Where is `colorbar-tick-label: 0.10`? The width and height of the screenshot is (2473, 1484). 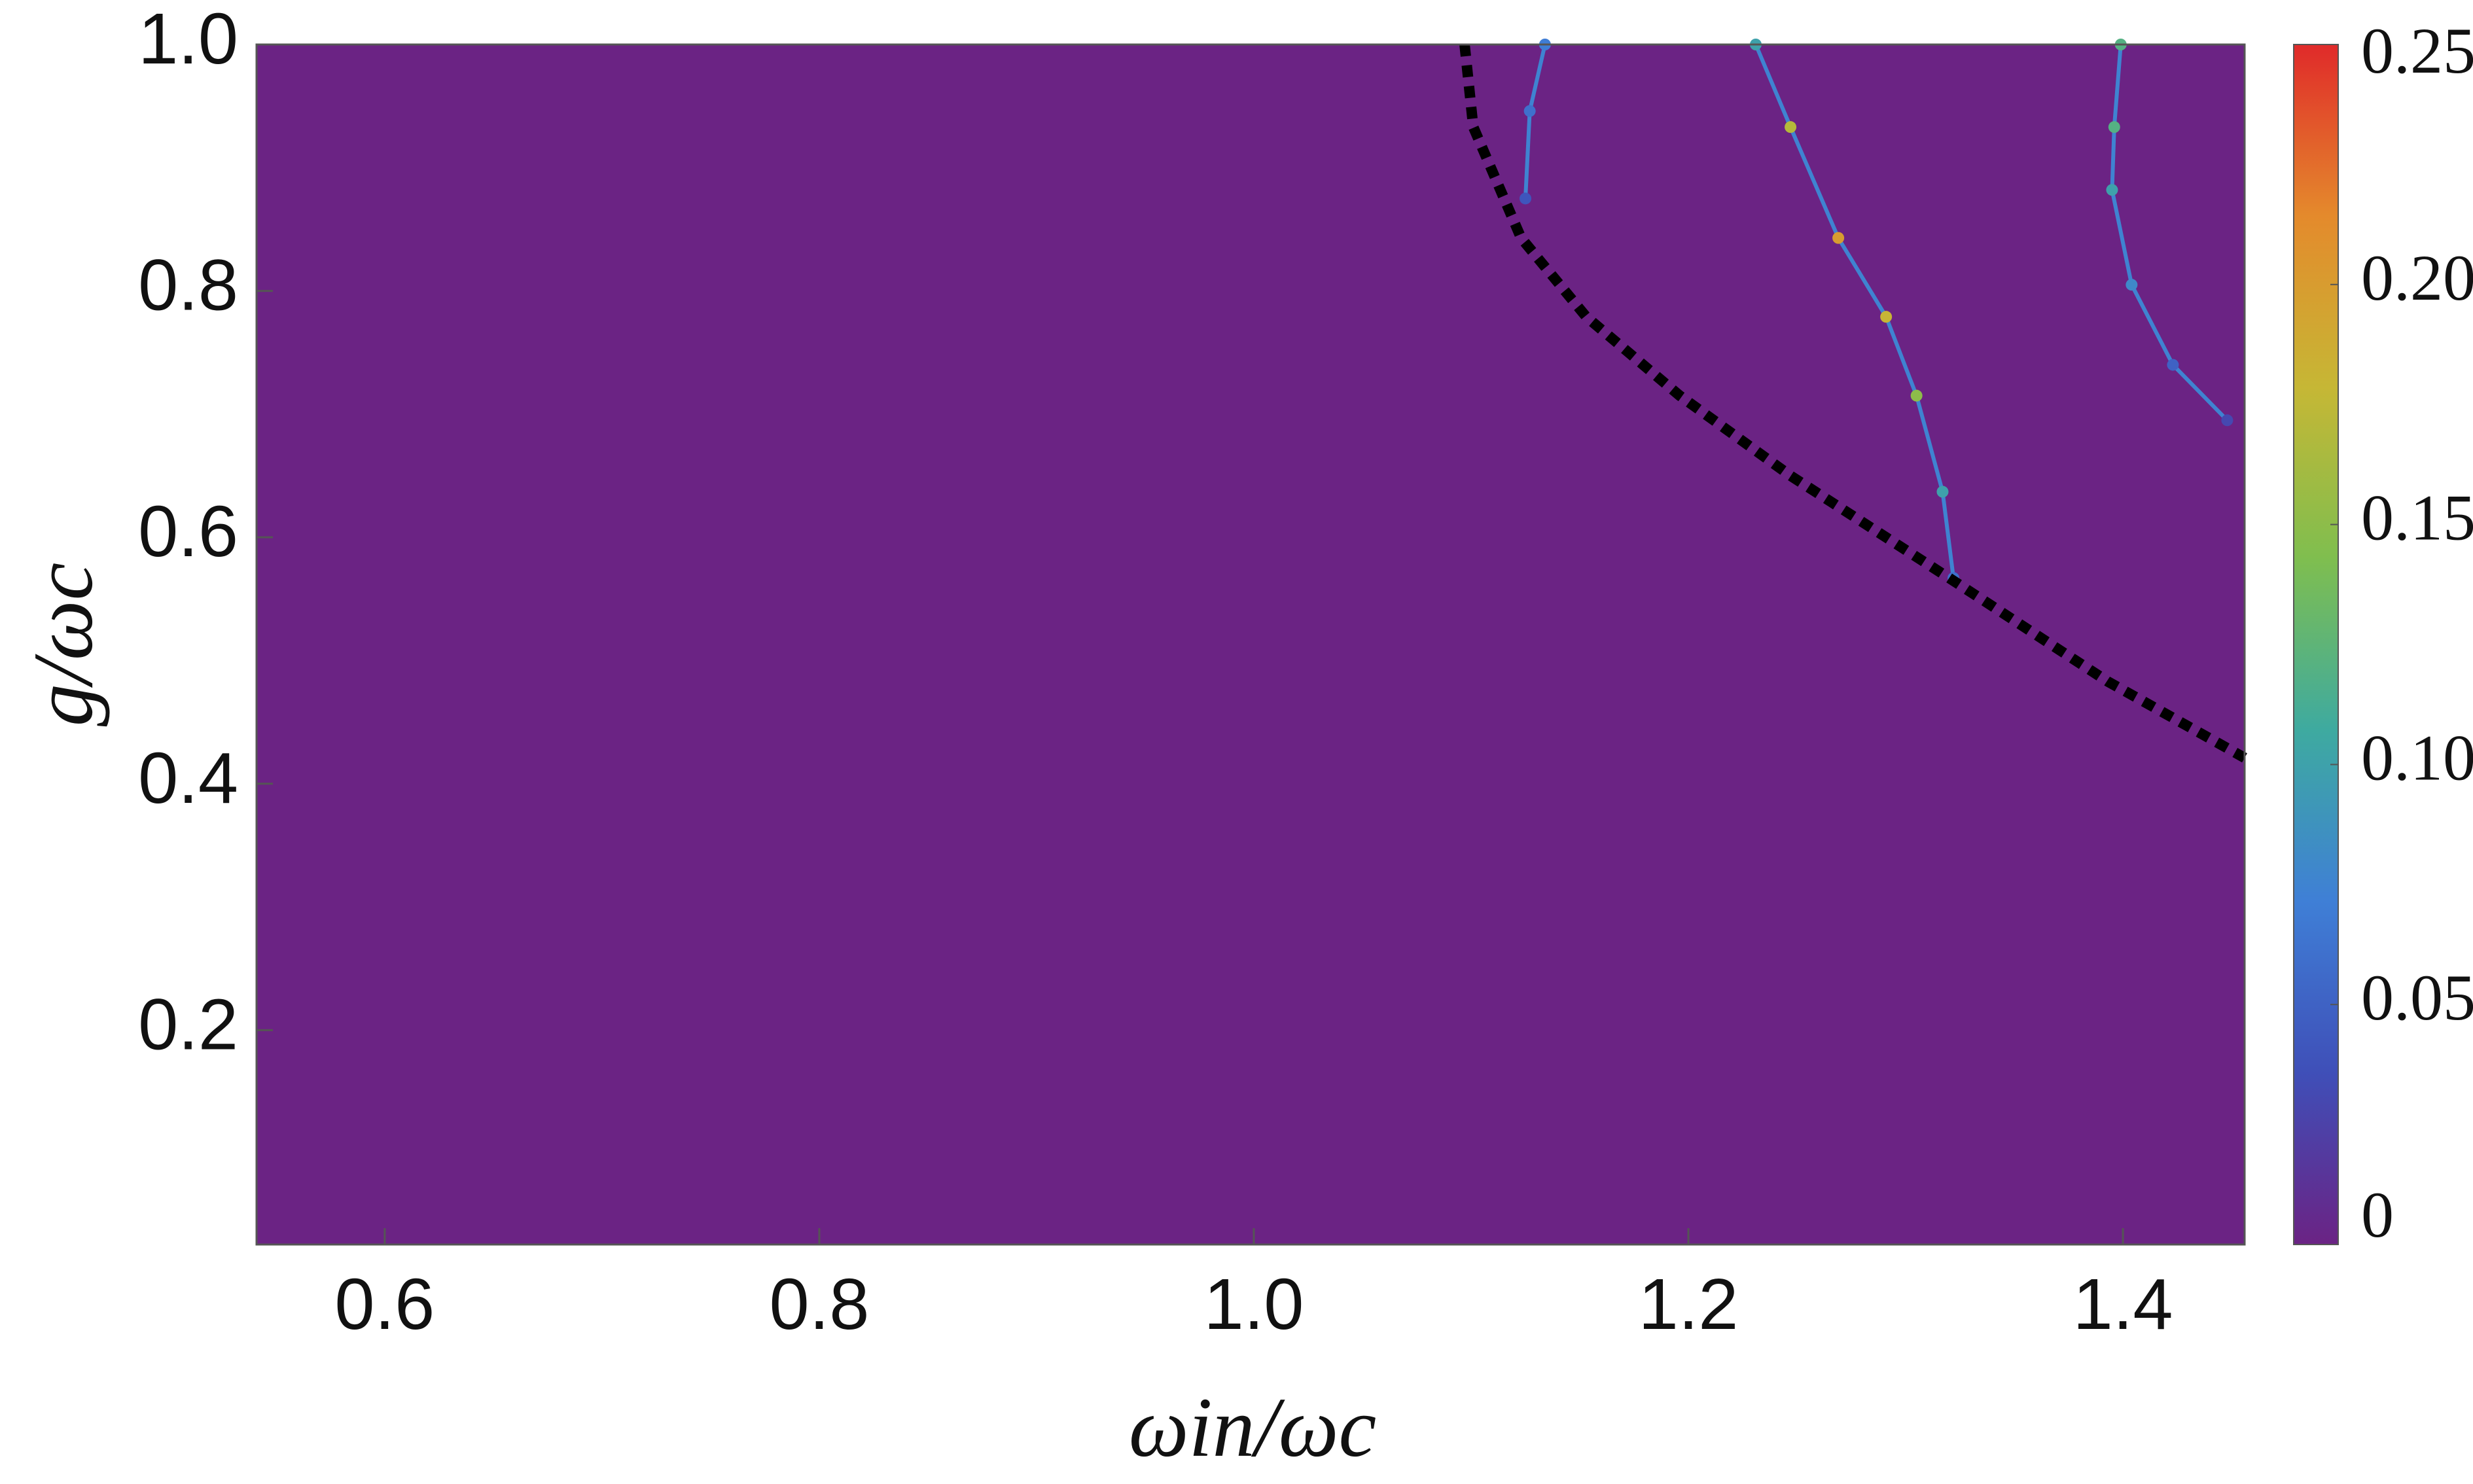
colorbar-tick-label: 0.10 is located at coordinates (2417, 758).